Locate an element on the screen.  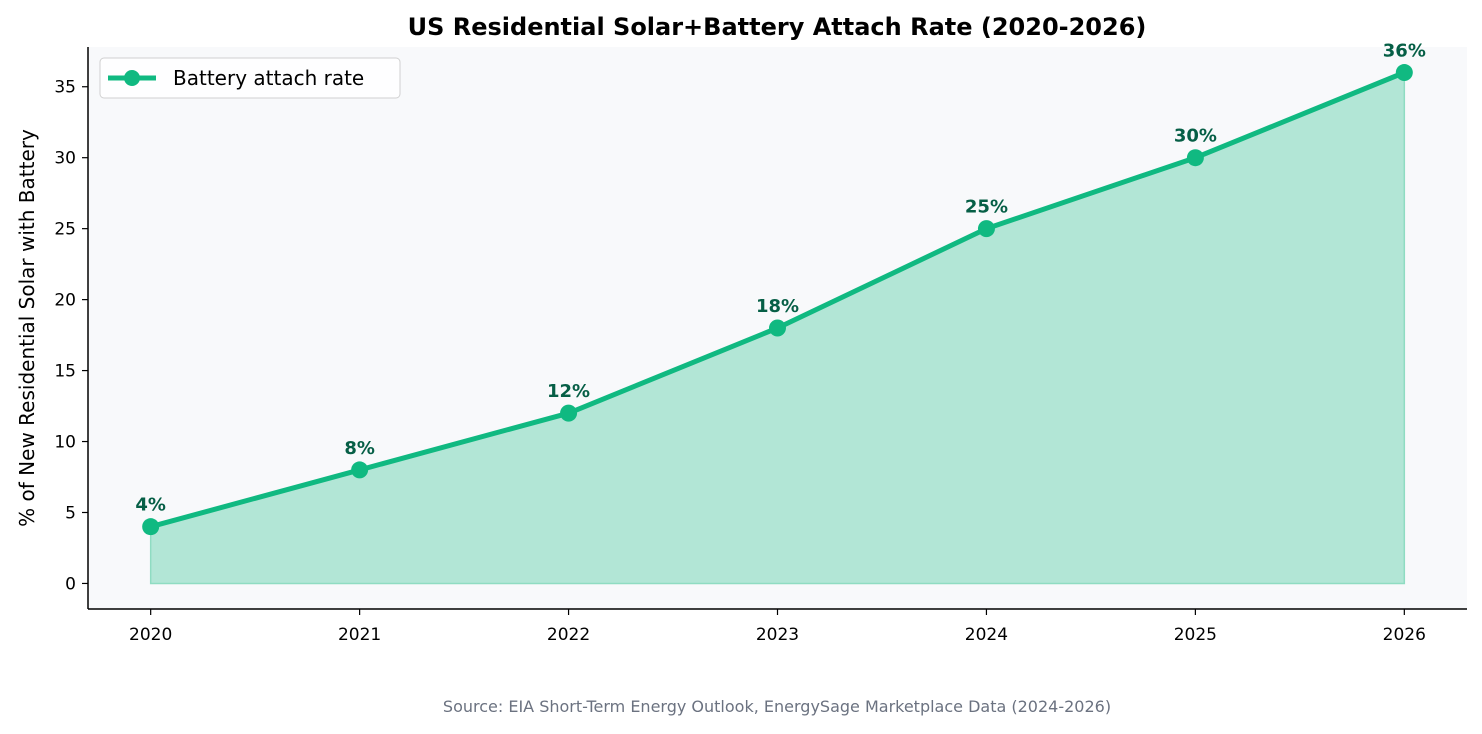
y-tick-label: 35 is located at coordinates (65, 88).